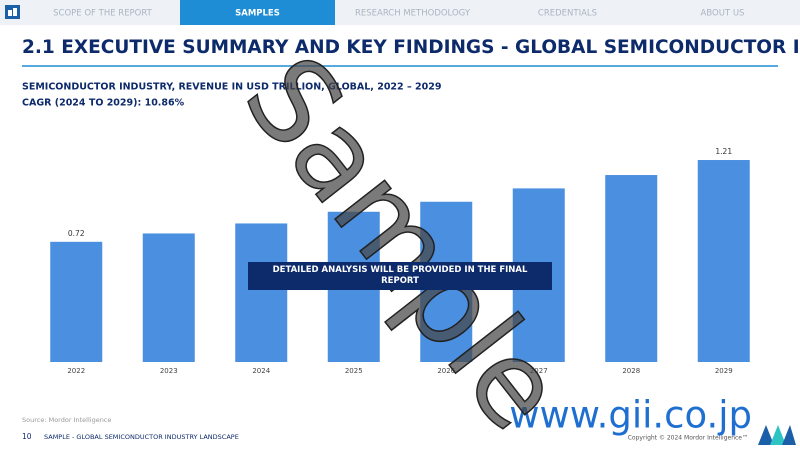 The width and height of the screenshot is (800, 450). What do you see at coordinates (723, 14) in the screenshot?
I see `nav-tab: ABOUT US` at bounding box center [723, 14].